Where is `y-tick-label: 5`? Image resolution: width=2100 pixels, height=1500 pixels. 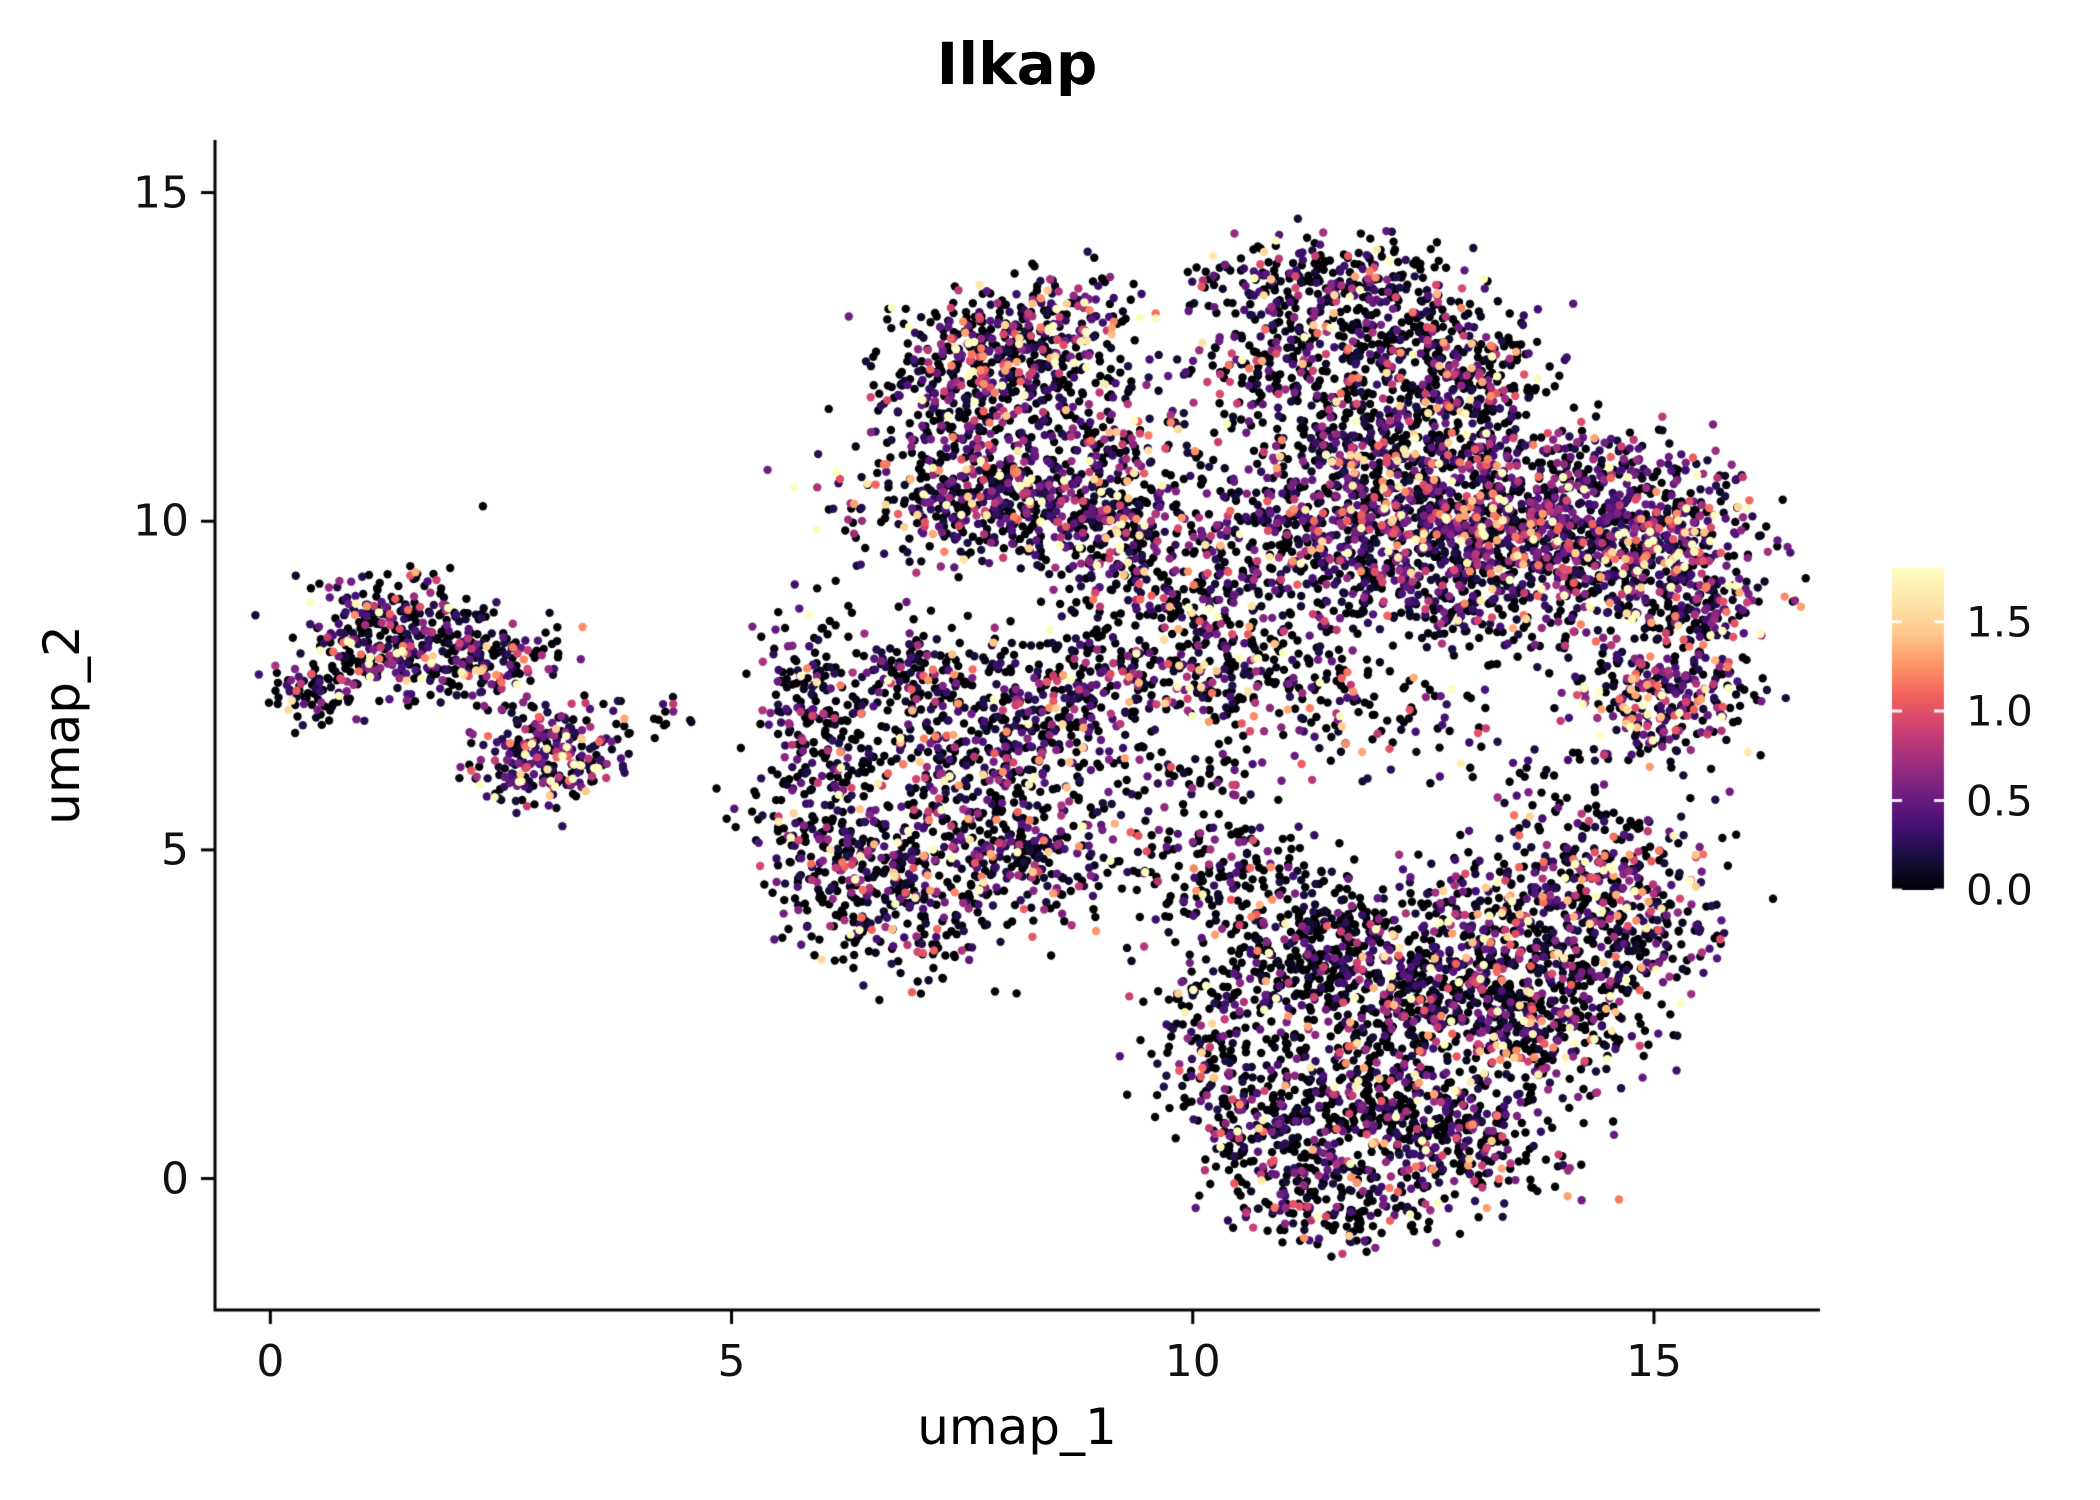 y-tick-label: 5 is located at coordinates (175, 850).